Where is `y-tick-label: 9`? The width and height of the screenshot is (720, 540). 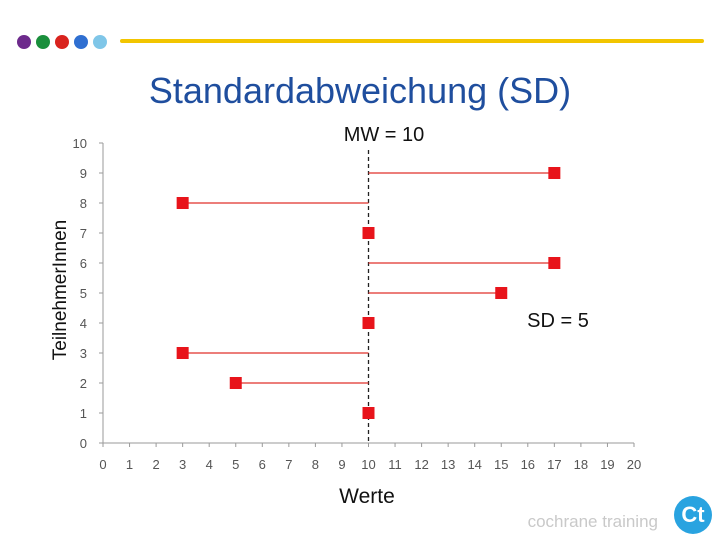
y-tick-label: 9 is located at coordinates (83, 173).